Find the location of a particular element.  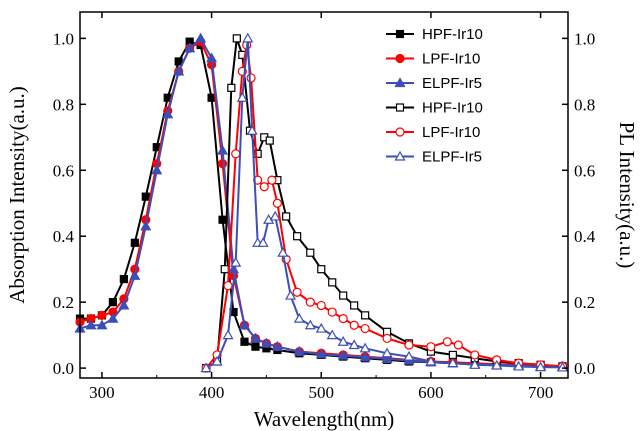

y-tick-label-right: 0.6 is located at coordinates (584, 170).